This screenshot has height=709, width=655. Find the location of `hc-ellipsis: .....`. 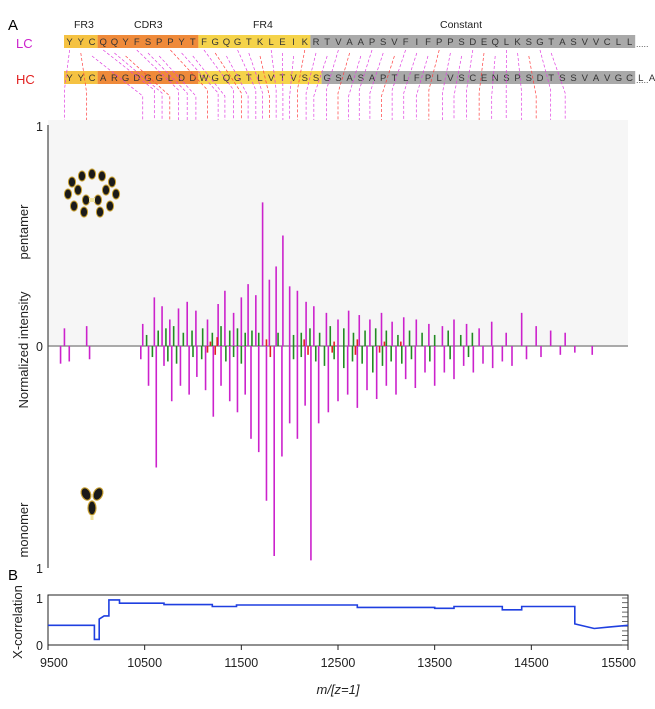

hc-ellipsis: ..... is located at coordinates (642, 80).